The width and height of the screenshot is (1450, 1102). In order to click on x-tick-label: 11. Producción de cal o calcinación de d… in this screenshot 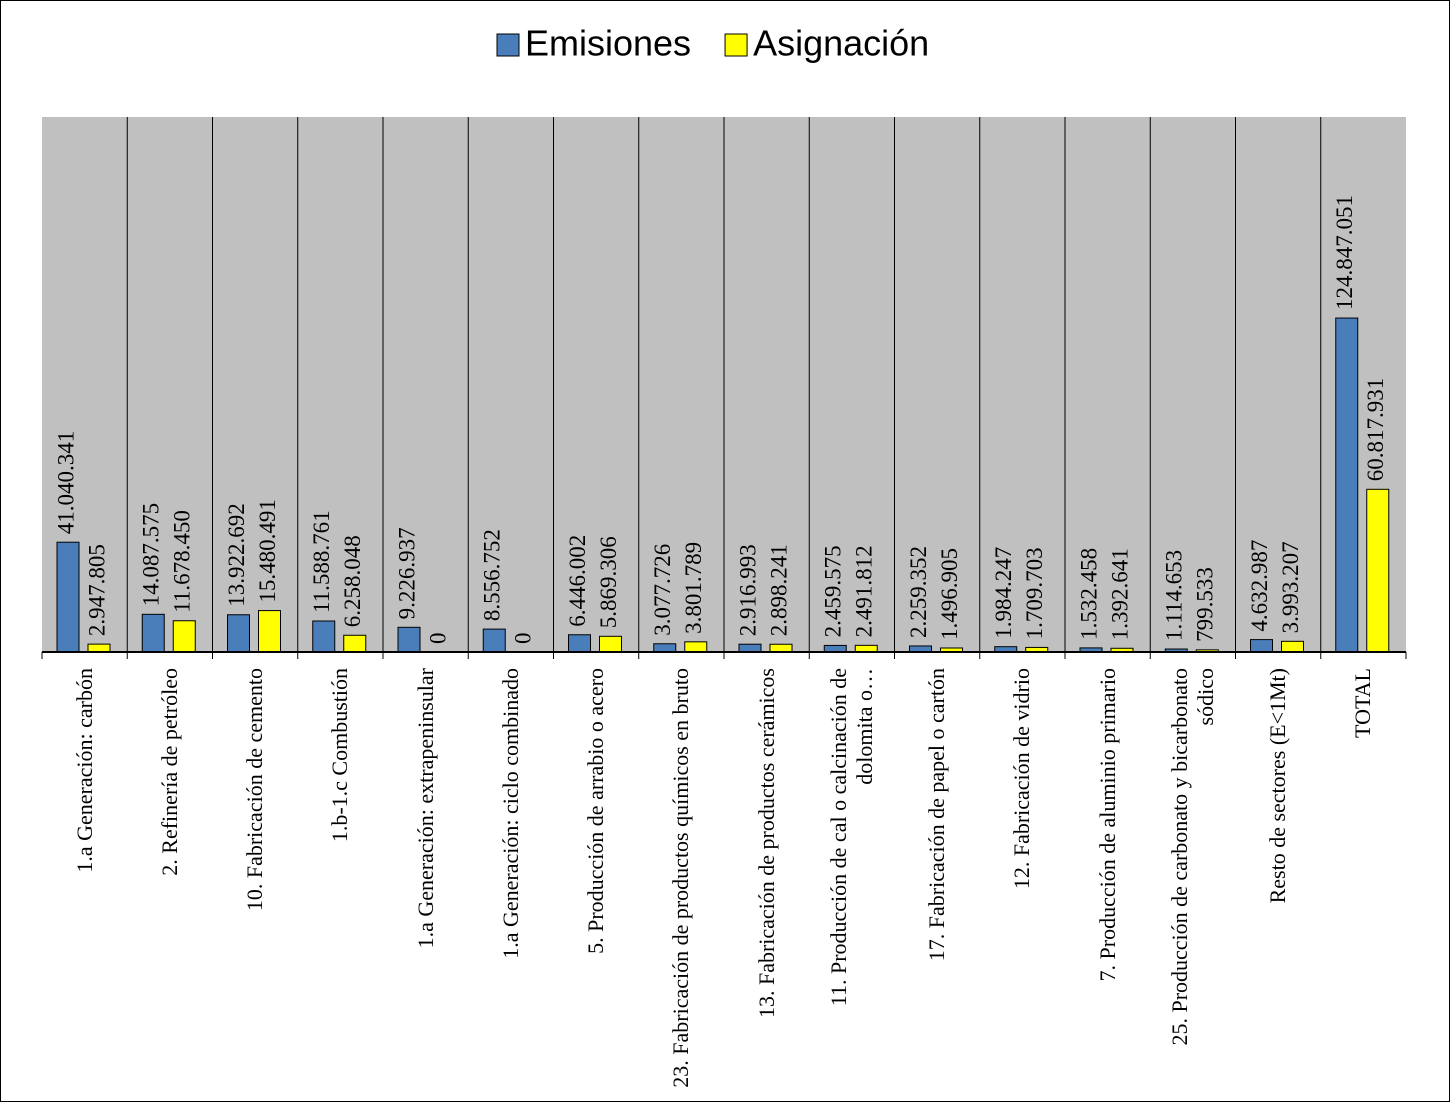, I will do `click(851, 837)`.